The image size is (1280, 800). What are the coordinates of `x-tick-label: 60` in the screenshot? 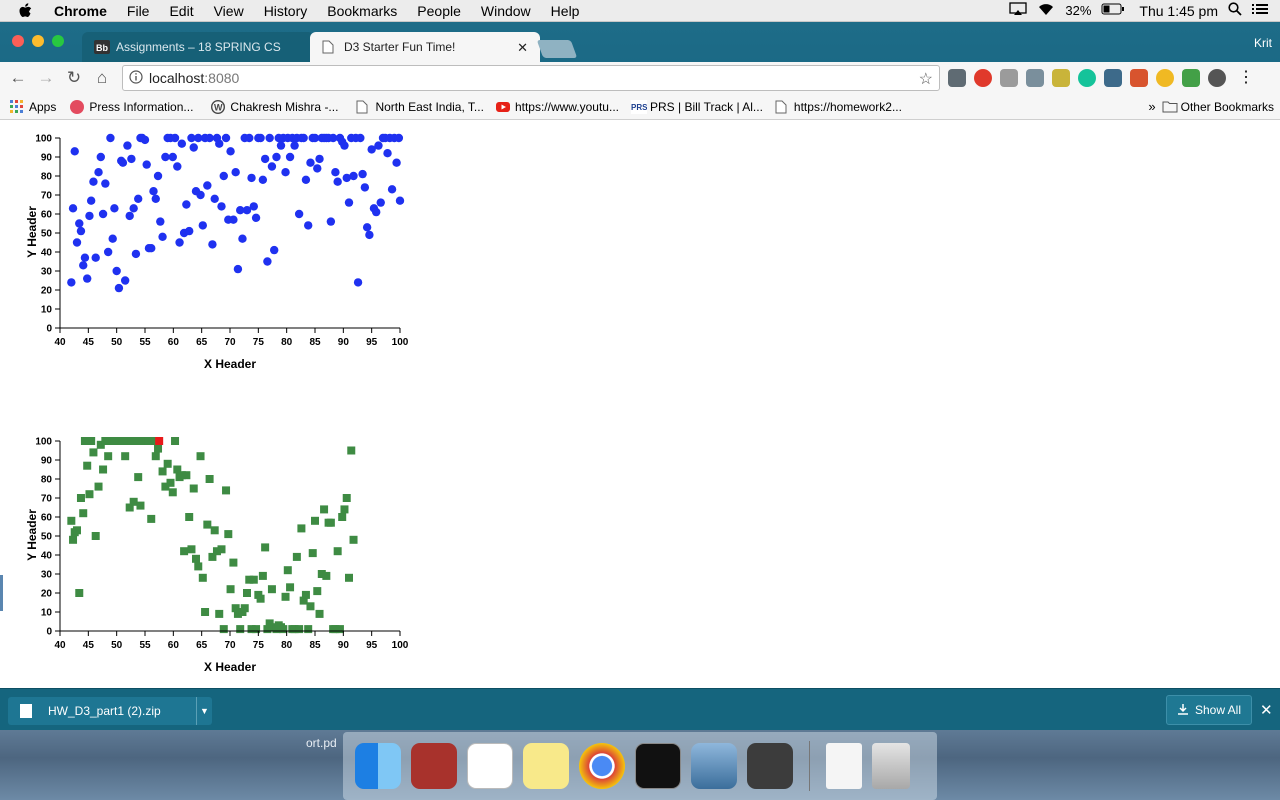 It's located at (174, 342).